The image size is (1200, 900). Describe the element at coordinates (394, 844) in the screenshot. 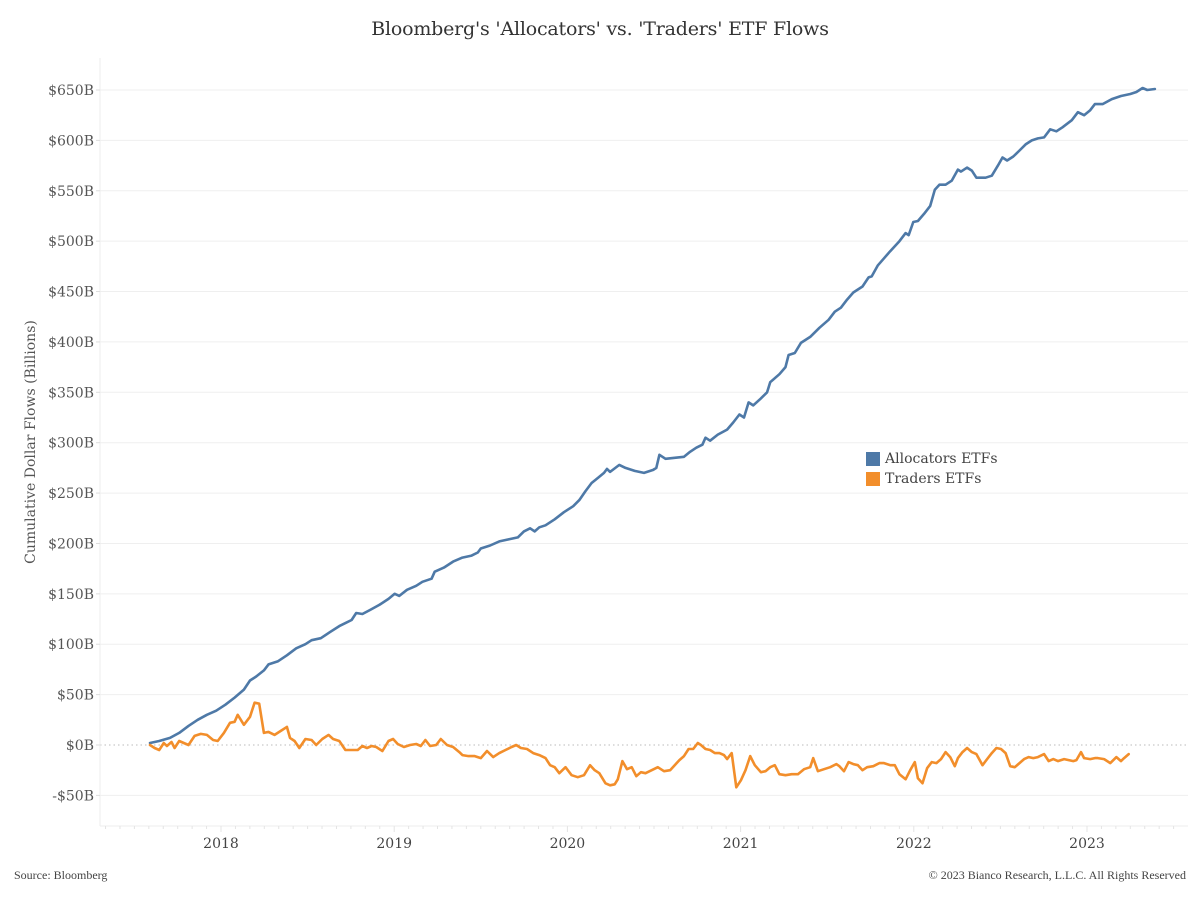

I see `x-tick-label: 2019` at that location.